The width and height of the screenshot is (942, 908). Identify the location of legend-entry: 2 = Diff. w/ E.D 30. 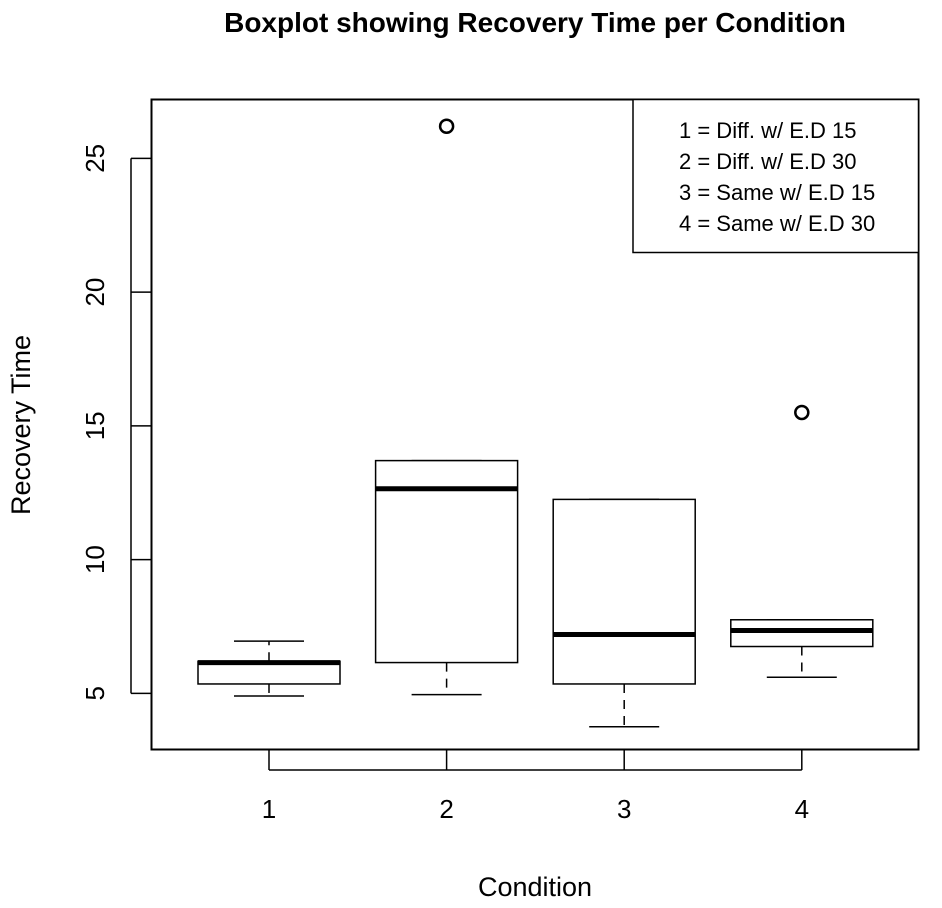
(768, 161).